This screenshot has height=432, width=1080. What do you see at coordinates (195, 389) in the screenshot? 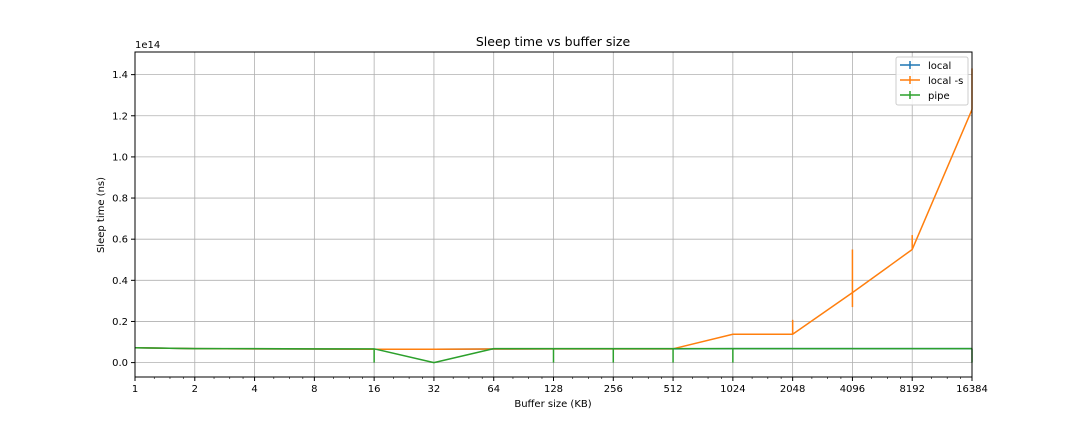
I see `x-tick-label: 2` at bounding box center [195, 389].